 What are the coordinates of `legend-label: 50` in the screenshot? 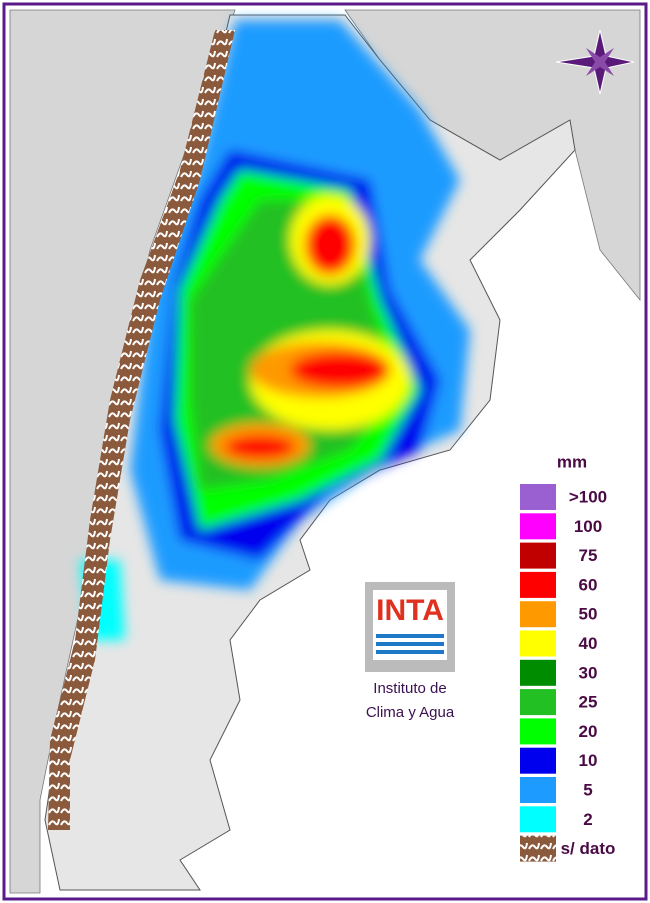 It's located at (588, 614).